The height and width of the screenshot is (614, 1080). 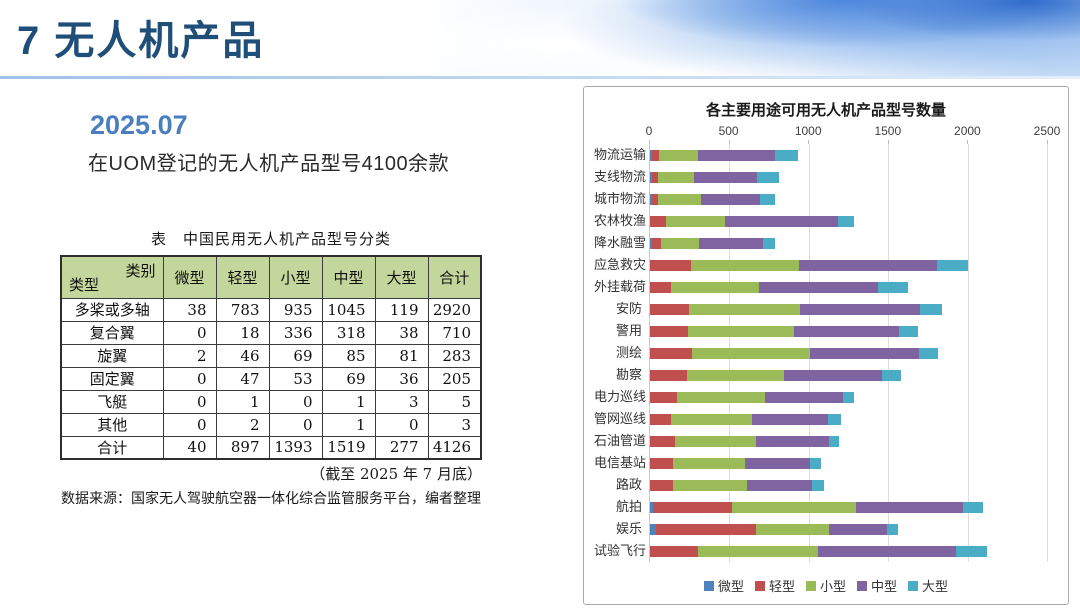 I want to click on row-label: 复合翼, so click(x=112, y=332).